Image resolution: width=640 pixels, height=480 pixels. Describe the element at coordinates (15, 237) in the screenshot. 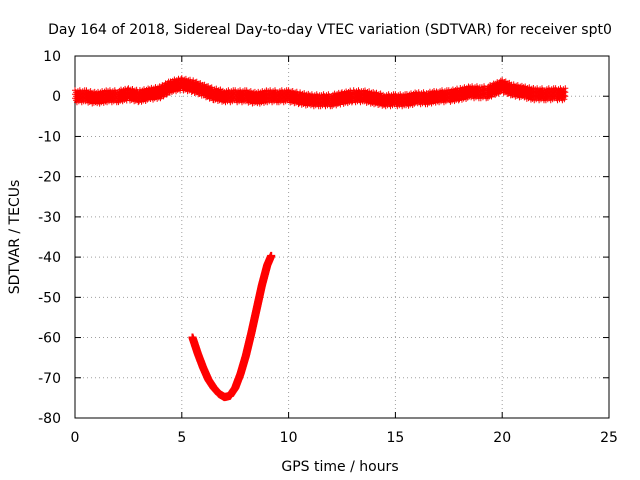

I see `y-axis-label: SDTVAR / TECUs` at that location.